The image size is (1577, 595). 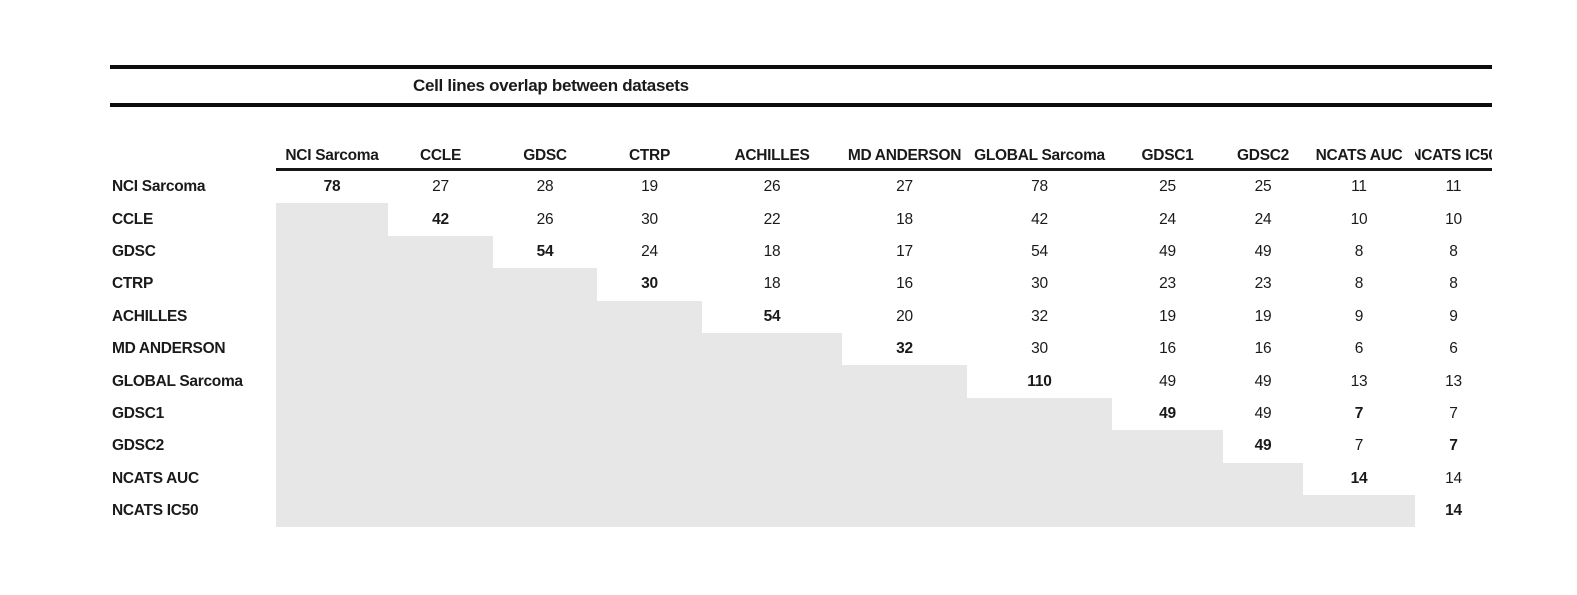 I want to click on row-label: CTRP, so click(x=132, y=284).